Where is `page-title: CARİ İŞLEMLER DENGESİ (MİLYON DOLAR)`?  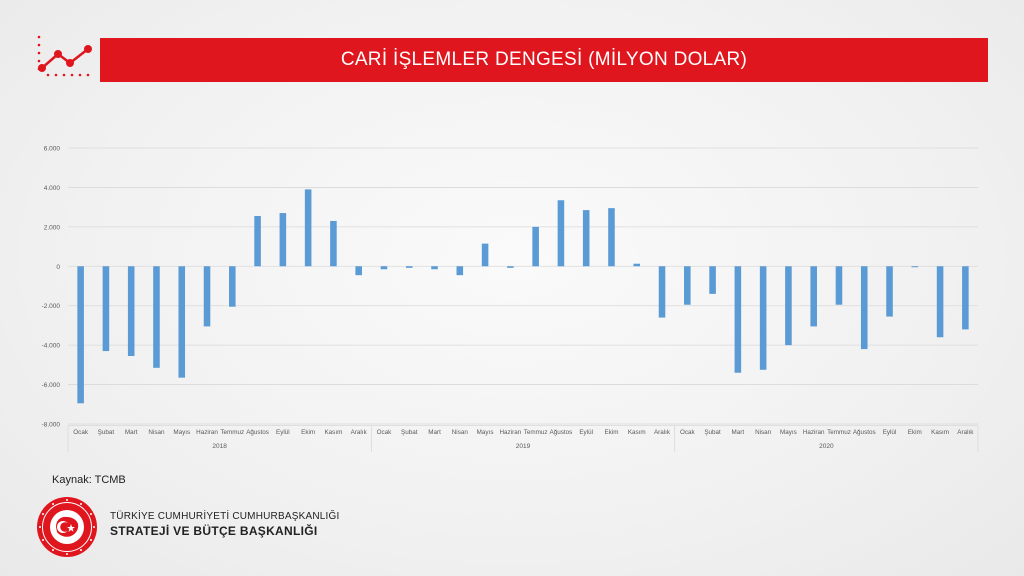 page-title: CARİ İŞLEMLER DENGESİ (MİLYON DOLAR) is located at coordinates (544, 59).